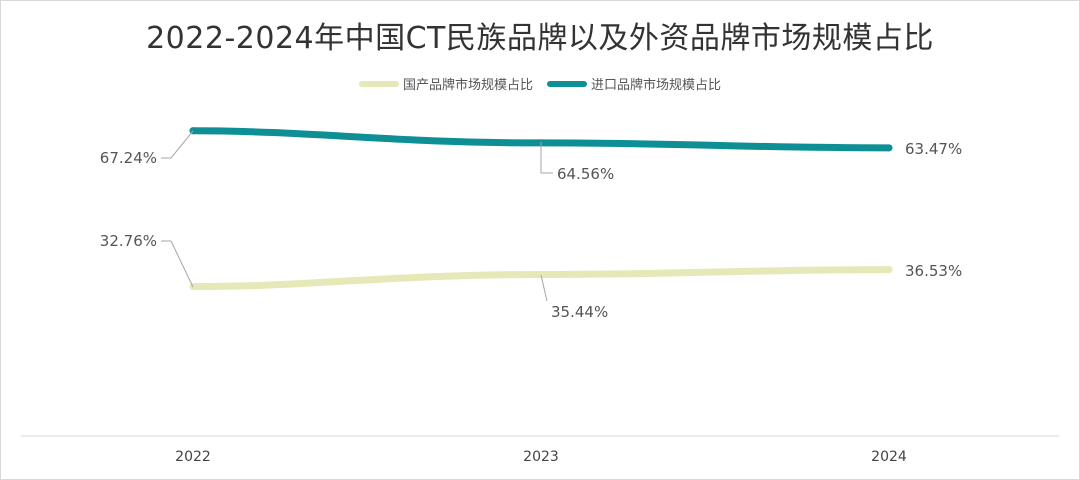 Image resolution: width=1080 pixels, height=480 pixels. Describe the element at coordinates (467, 85) in the screenshot. I see `legend-label-domestic: 国产品牌市场规模占比` at that location.